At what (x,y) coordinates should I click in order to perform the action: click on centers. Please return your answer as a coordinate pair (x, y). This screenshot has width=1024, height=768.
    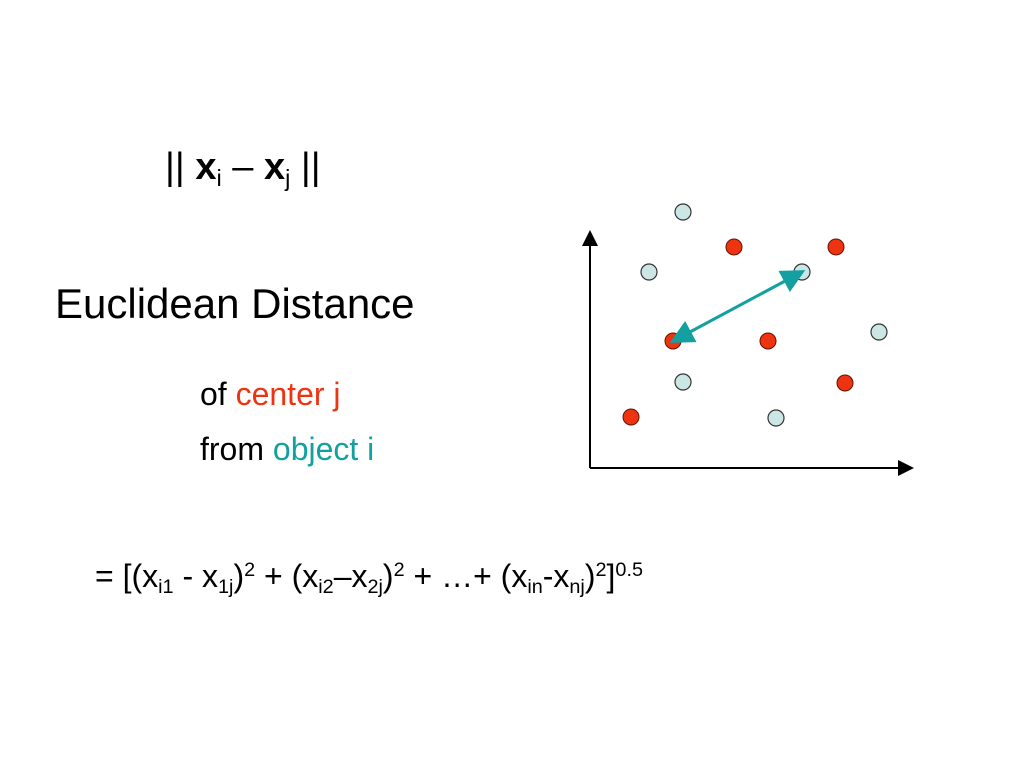
    Looking at the image, I should click on (738, 332).